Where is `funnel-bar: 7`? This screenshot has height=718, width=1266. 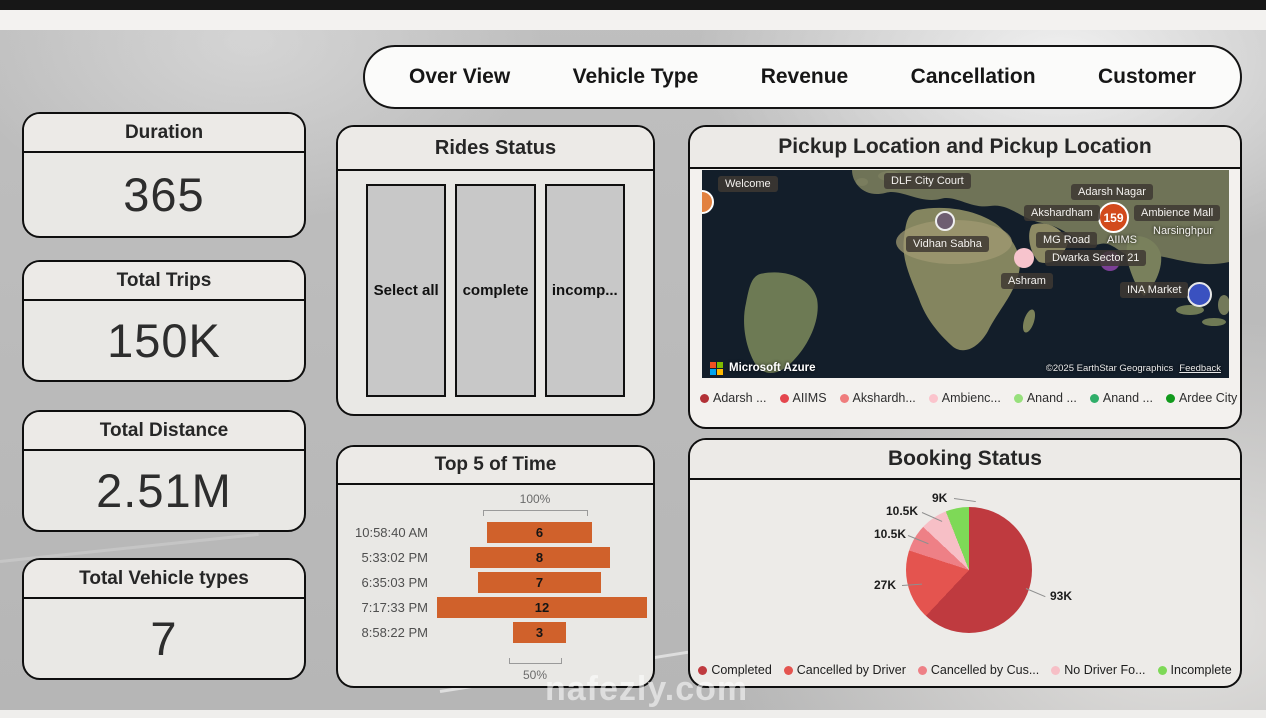 funnel-bar: 7 is located at coordinates (539, 582).